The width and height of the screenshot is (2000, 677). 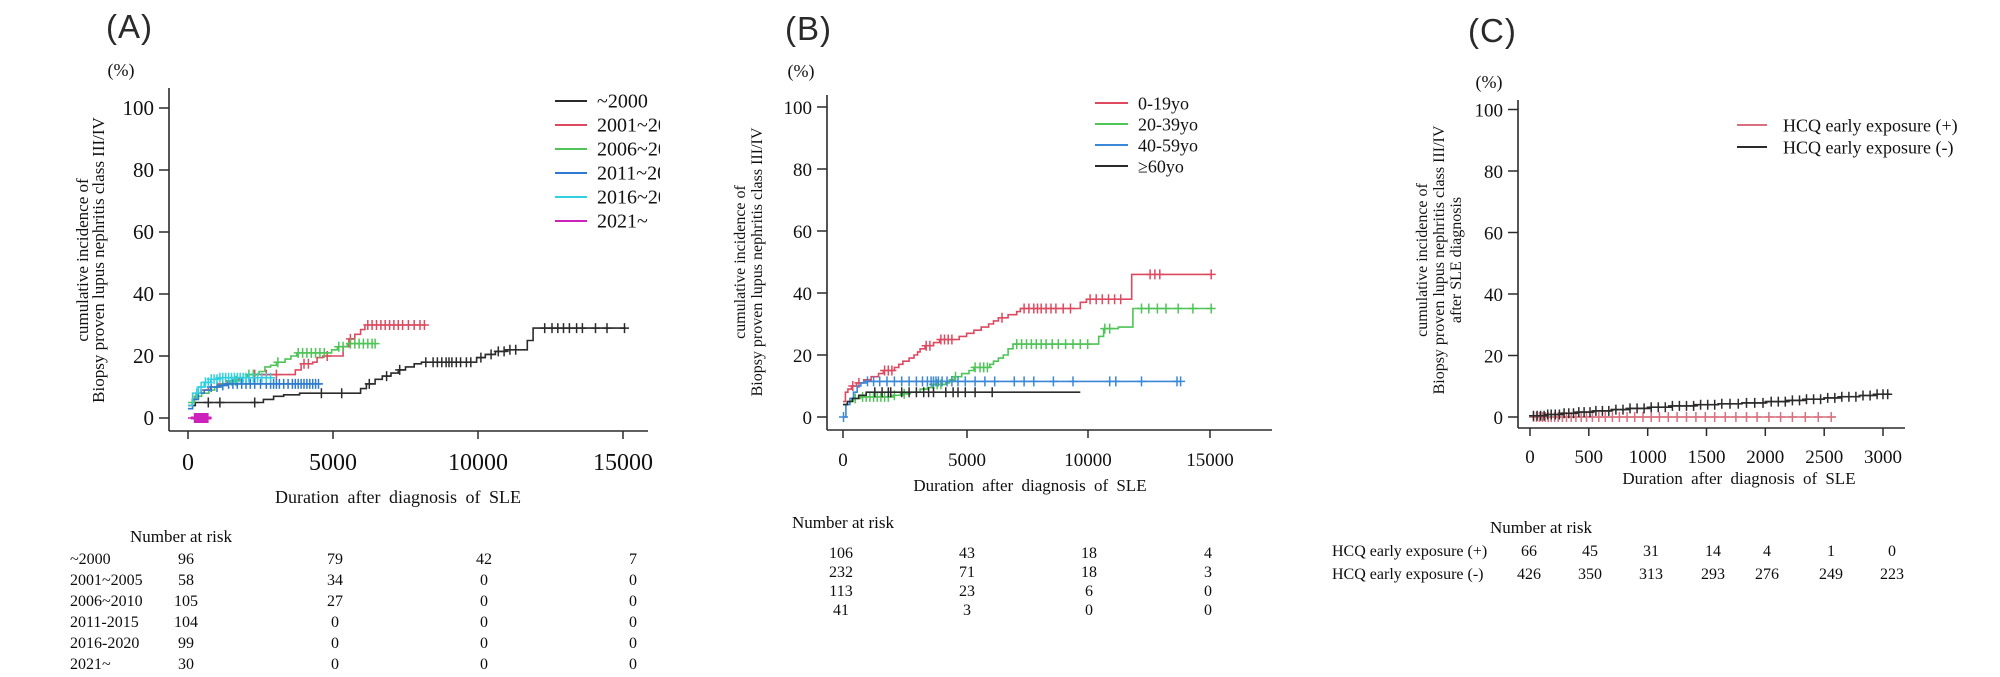 I want to click on risk-value: 104, so click(x=186, y=622).